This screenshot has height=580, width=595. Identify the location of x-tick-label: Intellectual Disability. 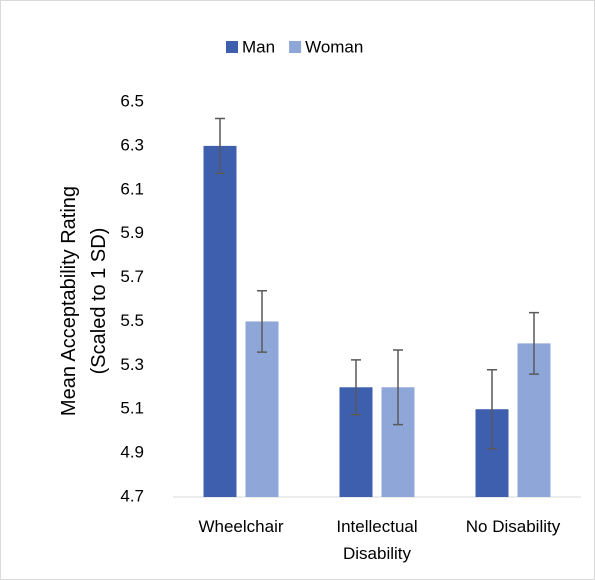
(377, 540).